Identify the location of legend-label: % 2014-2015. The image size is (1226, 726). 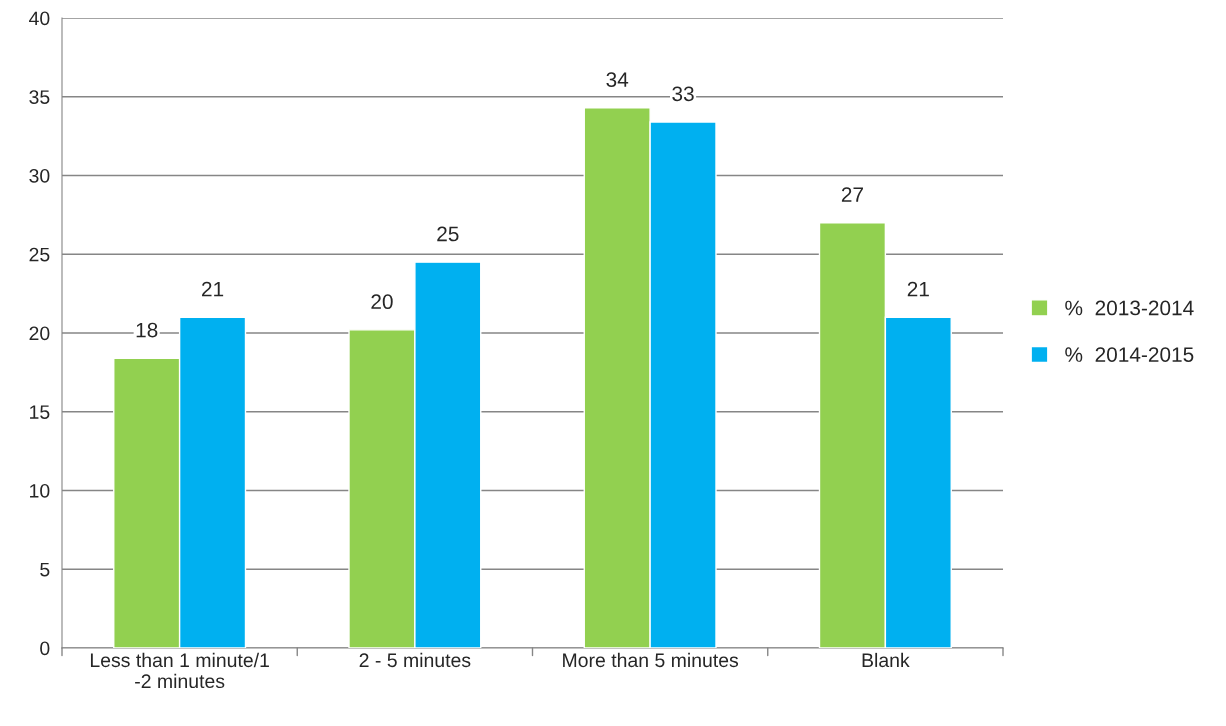
(1129, 354).